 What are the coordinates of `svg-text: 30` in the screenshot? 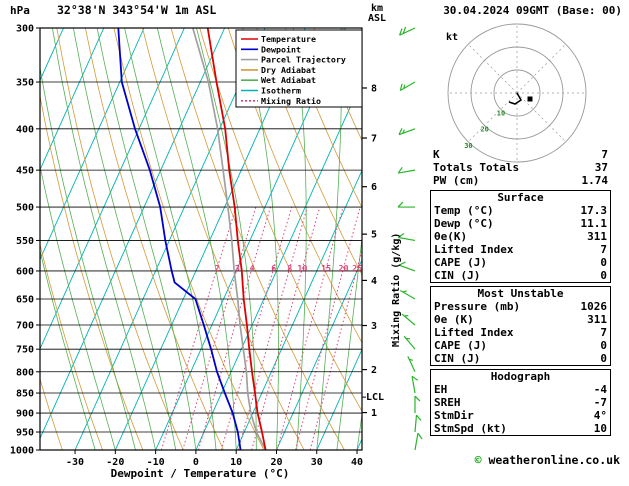 It's located at (468, 146).